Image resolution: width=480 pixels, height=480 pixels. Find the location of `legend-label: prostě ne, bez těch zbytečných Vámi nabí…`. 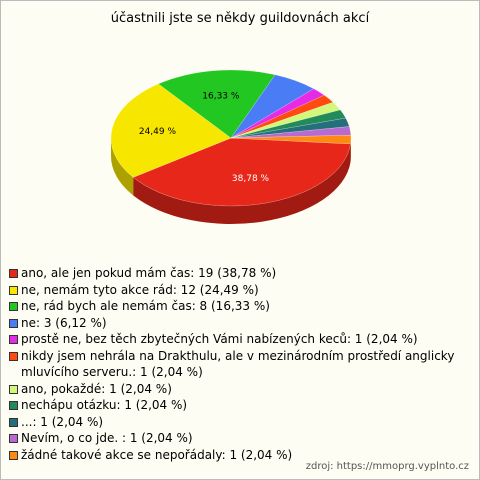

legend-label: prostě ne, bez těch zbytečných Vámi nabí… is located at coordinates (219, 339).